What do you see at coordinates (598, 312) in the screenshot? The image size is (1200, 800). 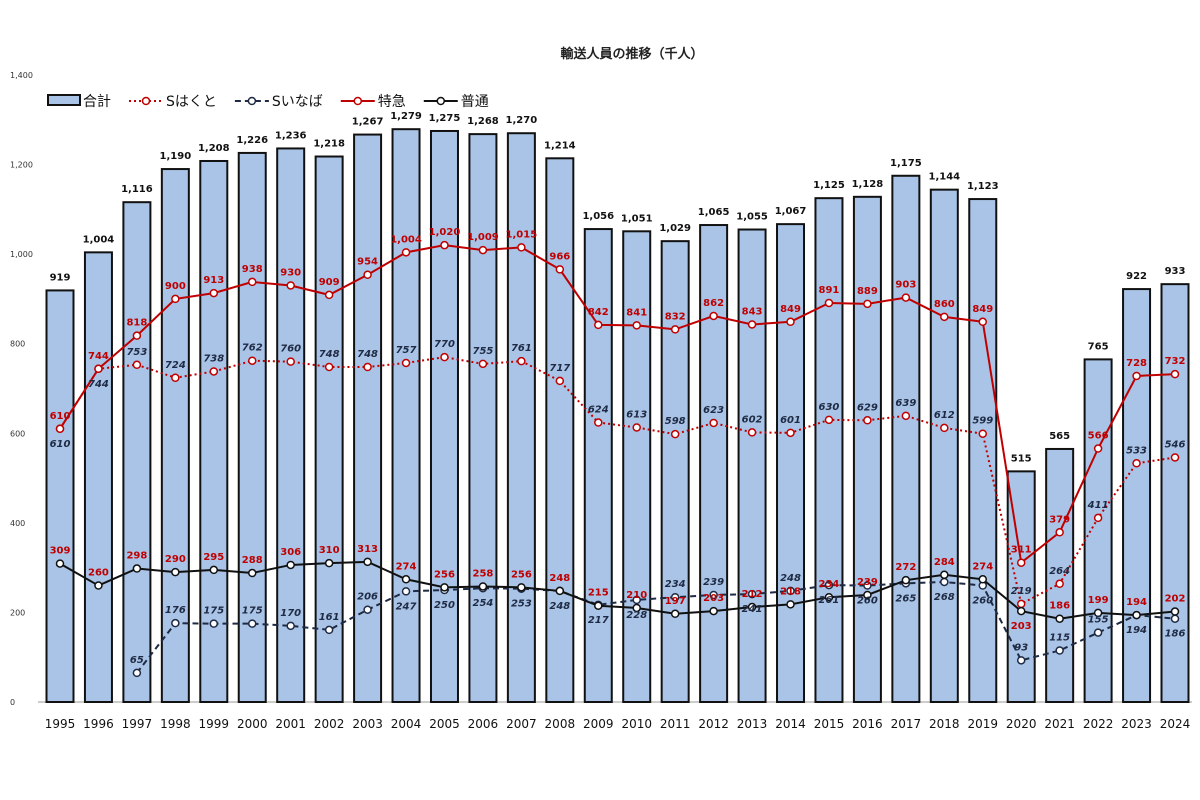 I see `point-label: 842` at bounding box center [598, 312].